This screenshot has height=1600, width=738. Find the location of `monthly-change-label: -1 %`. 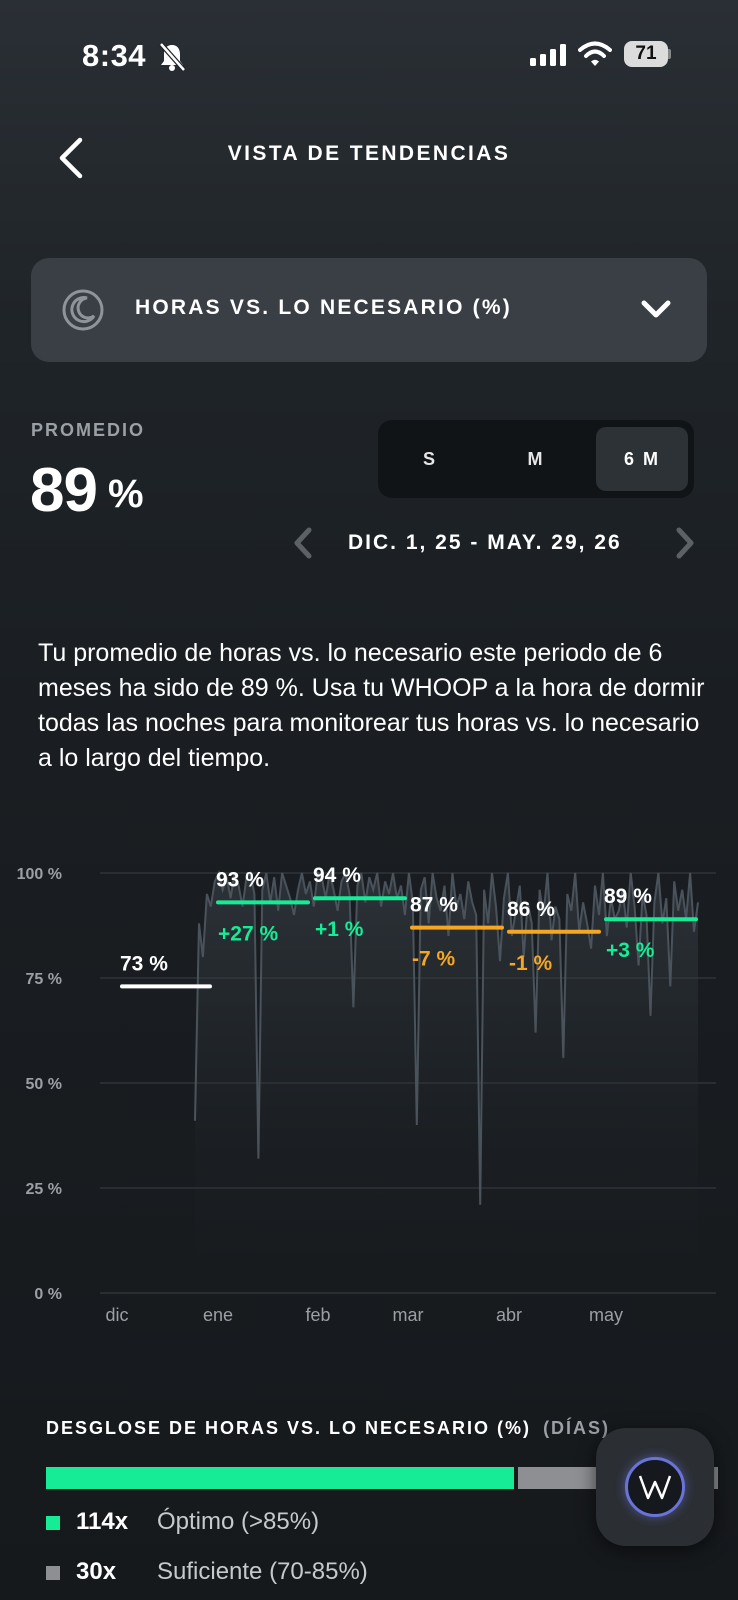

monthly-change-label: -1 % is located at coordinates (531, 963).